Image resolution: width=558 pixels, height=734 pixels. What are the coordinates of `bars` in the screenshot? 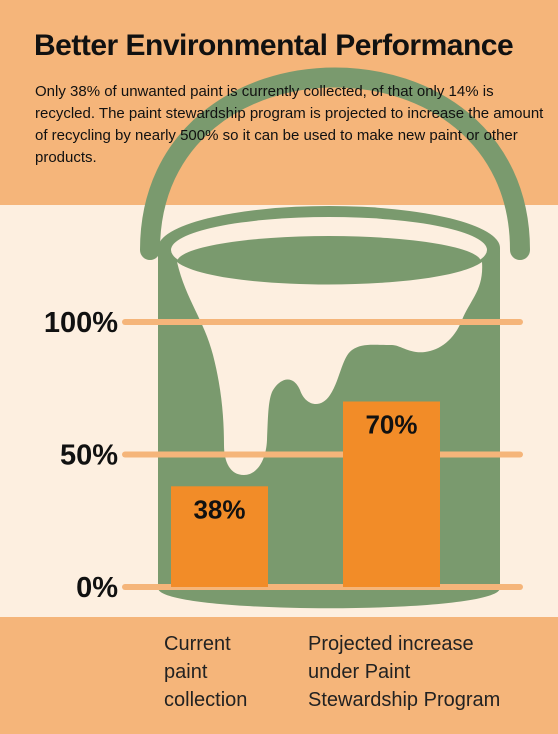 It's located at (305, 494).